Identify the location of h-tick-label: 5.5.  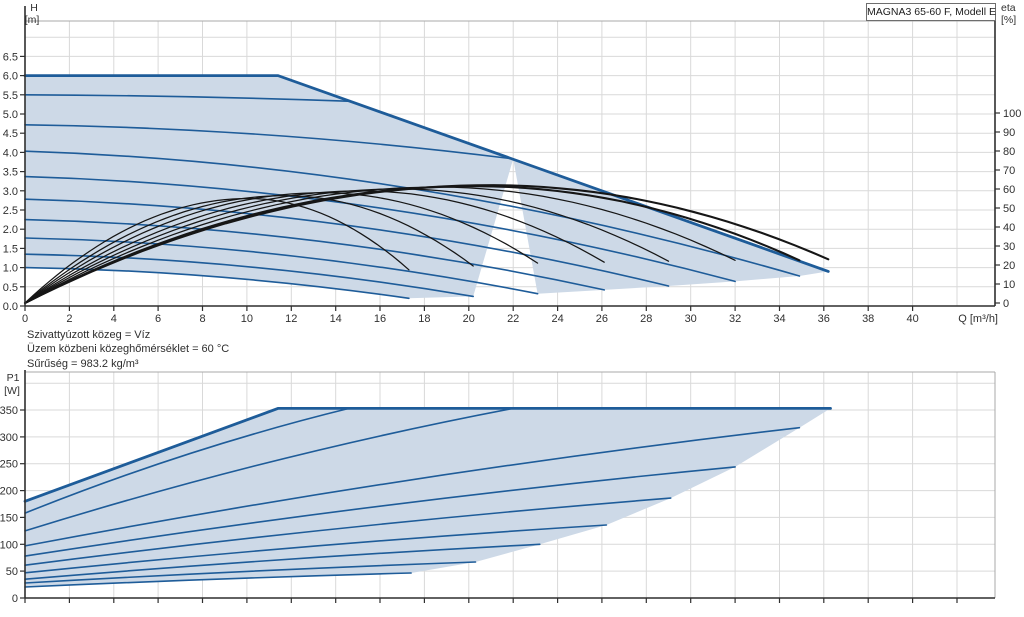
(10, 96).